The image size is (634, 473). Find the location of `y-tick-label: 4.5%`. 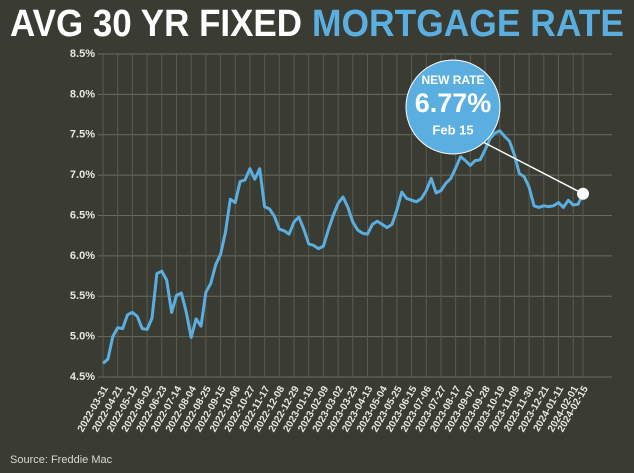

y-tick-label: 4.5% is located at coordinates (82, 377).